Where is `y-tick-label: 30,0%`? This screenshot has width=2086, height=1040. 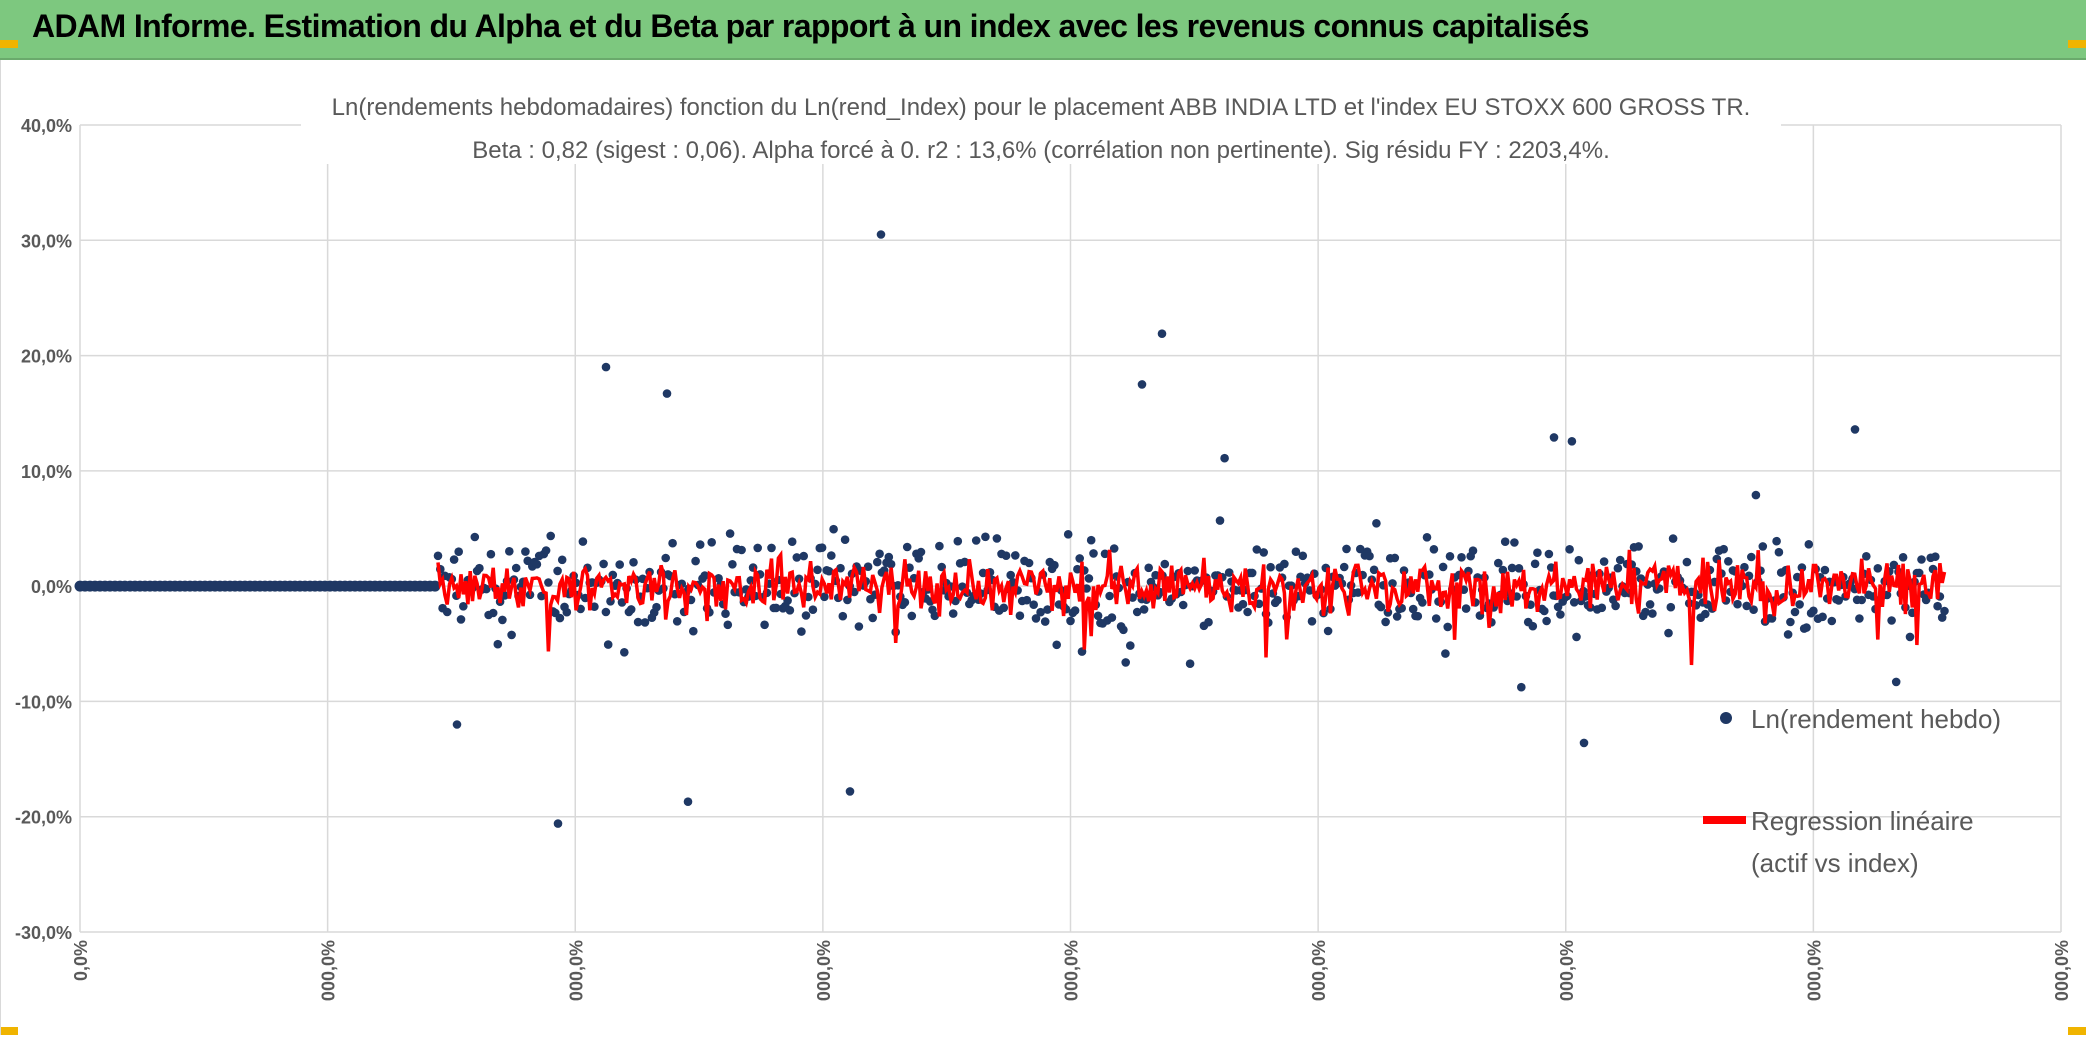 y-tick-label: 30,0% is located at coordinates (46, 241).